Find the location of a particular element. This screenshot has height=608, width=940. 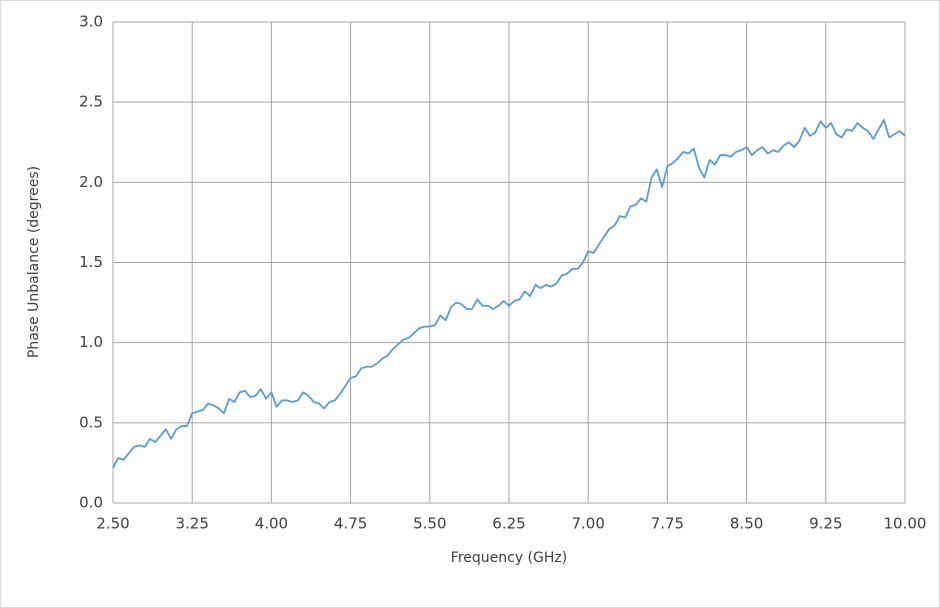

x-tick-label: 9.25 is located at coordinates (825, 524).